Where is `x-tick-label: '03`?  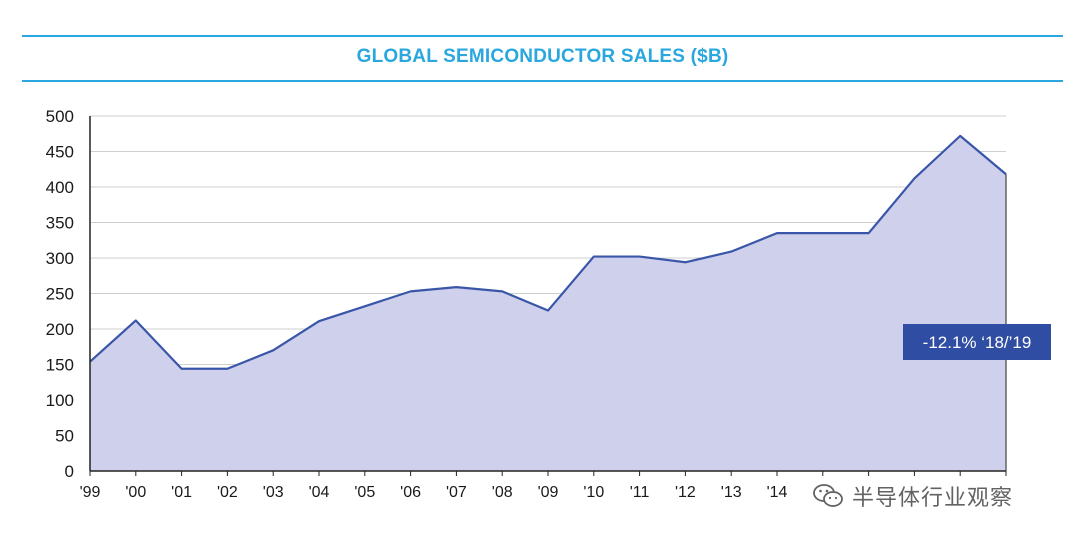 x-tick-label: '03 is located at coordinates (273, 492).